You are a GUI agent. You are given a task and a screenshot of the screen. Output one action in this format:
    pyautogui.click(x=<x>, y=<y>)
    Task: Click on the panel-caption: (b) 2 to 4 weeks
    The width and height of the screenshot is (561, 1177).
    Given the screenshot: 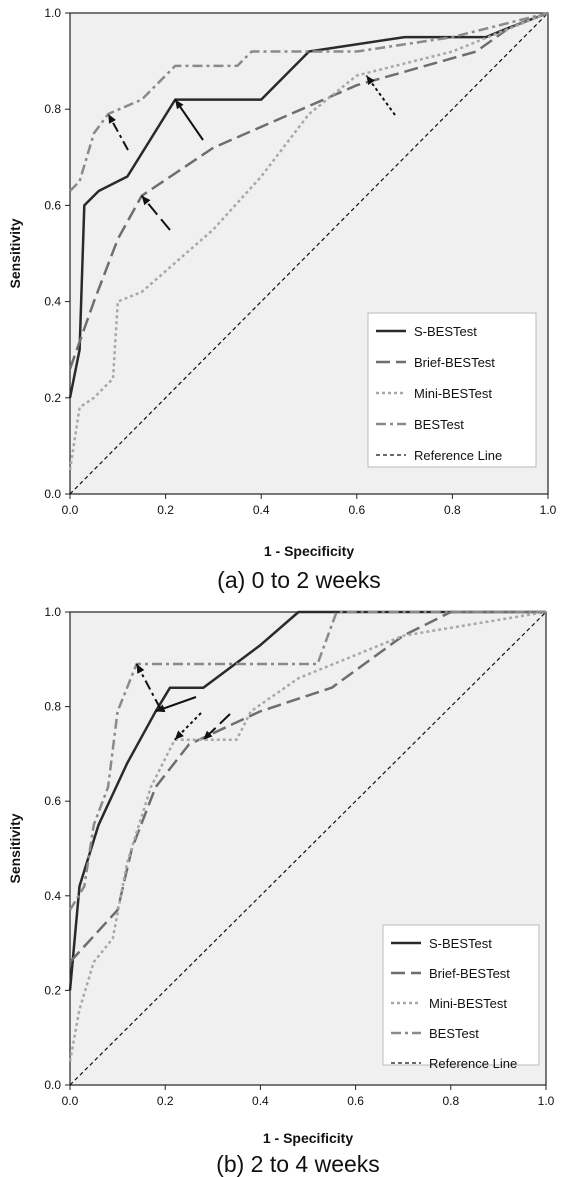 What is the action you would take?
    pyautogui.click(x=298, y=1164)
    